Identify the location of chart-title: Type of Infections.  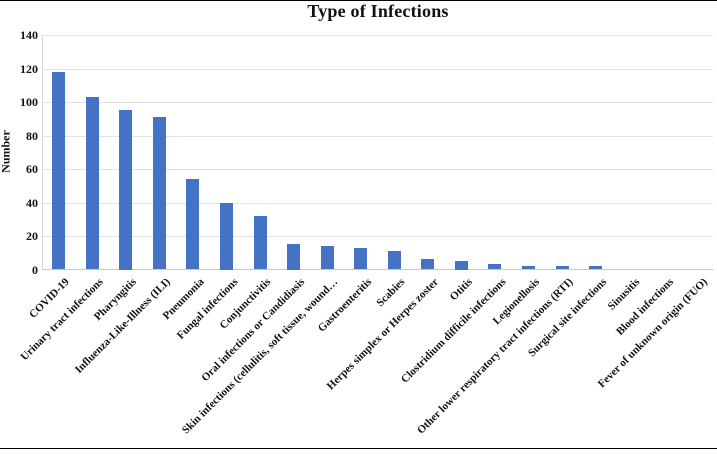
(378, 11).